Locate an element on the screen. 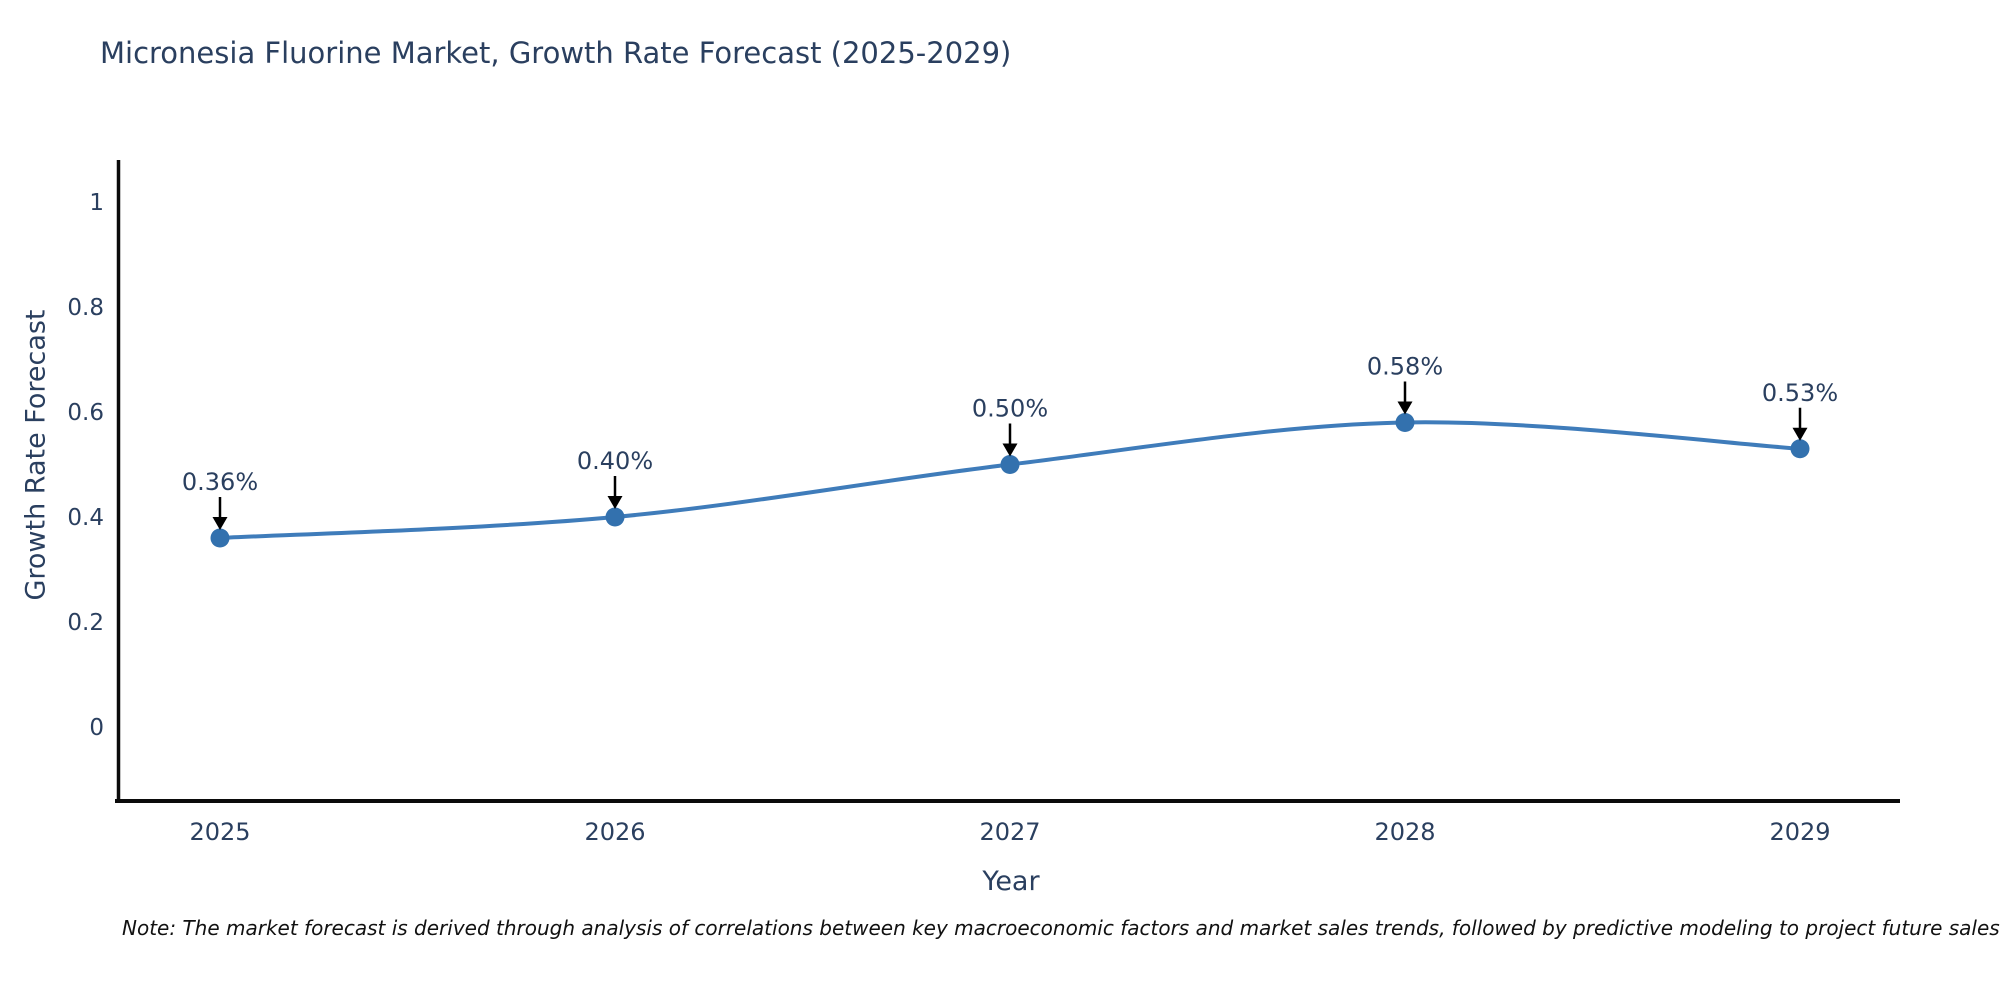  x-tick-label: 2028 is located at coordinates (1404, 832).